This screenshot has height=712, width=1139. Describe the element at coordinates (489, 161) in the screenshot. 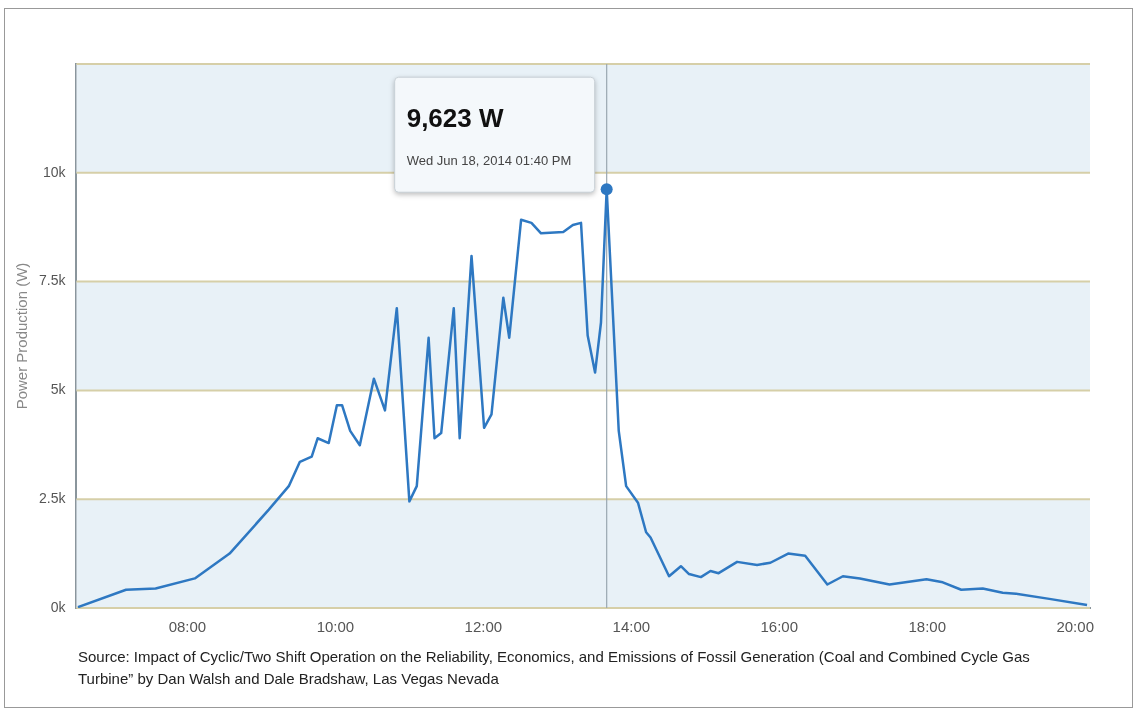

I see `annotation: Wed Jun 18, 2014 01:40 PM` at that location.